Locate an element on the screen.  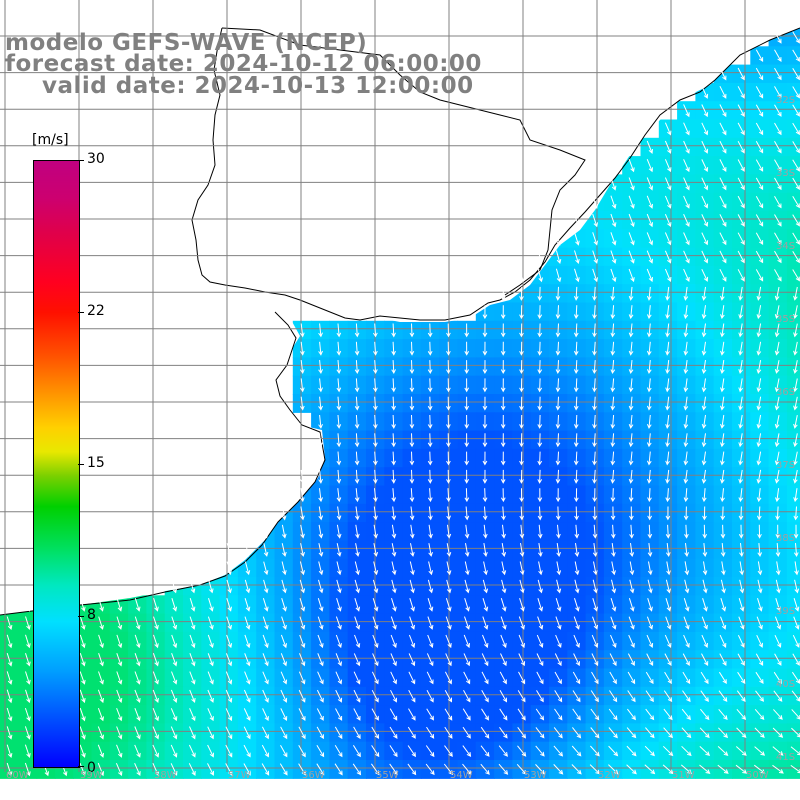
colorbar-tick is located at coordinates (81, 464).